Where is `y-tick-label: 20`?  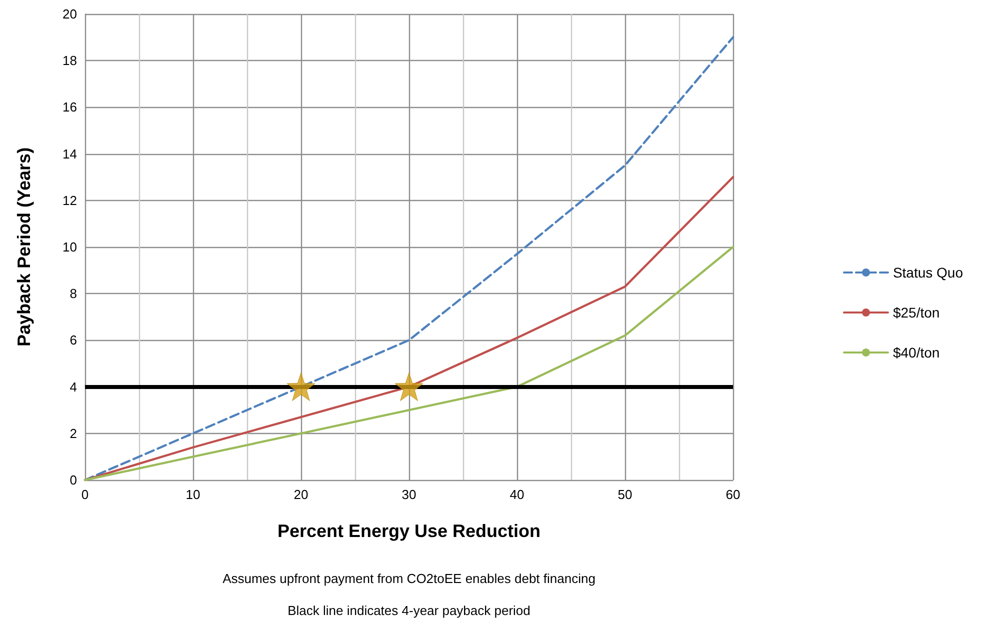 y-tick-label: 20 is located at coordinates (69, 14).